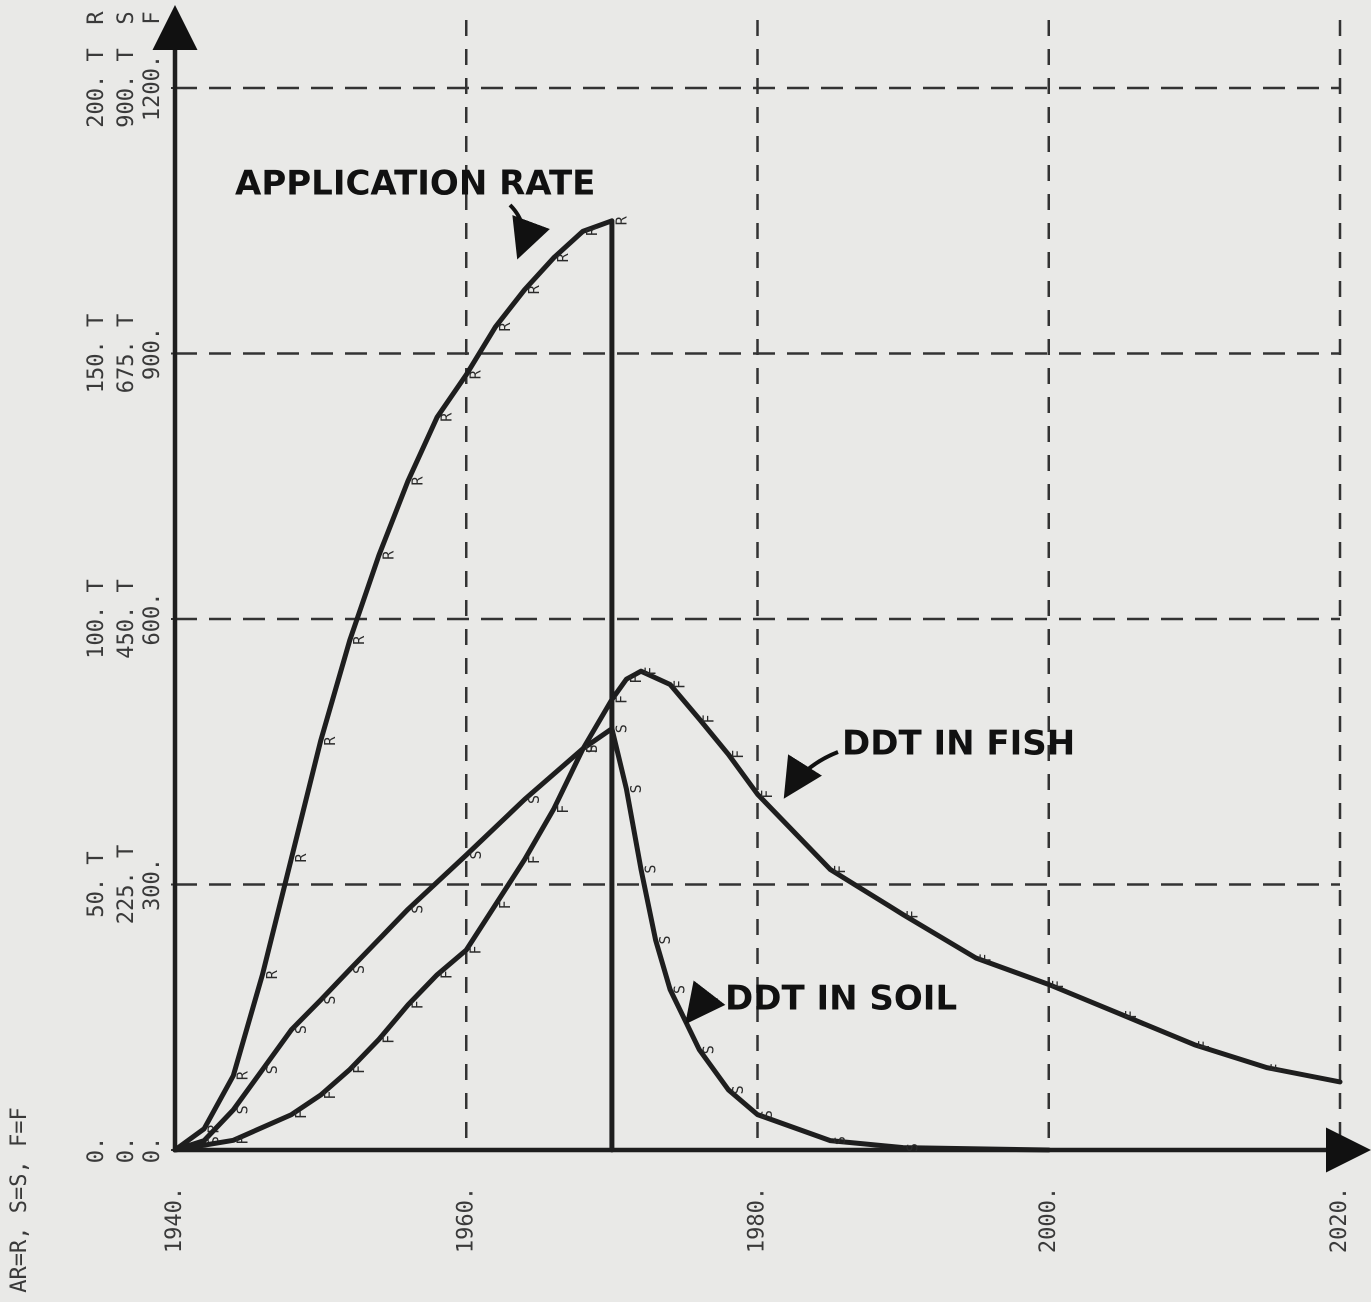 The height and width of the screenshot is (1302, 1371). What do you see at coordinates (126, 884) in the screenshot?
I see `y-tick-label: 225. T` at bounding box center [126, 884].